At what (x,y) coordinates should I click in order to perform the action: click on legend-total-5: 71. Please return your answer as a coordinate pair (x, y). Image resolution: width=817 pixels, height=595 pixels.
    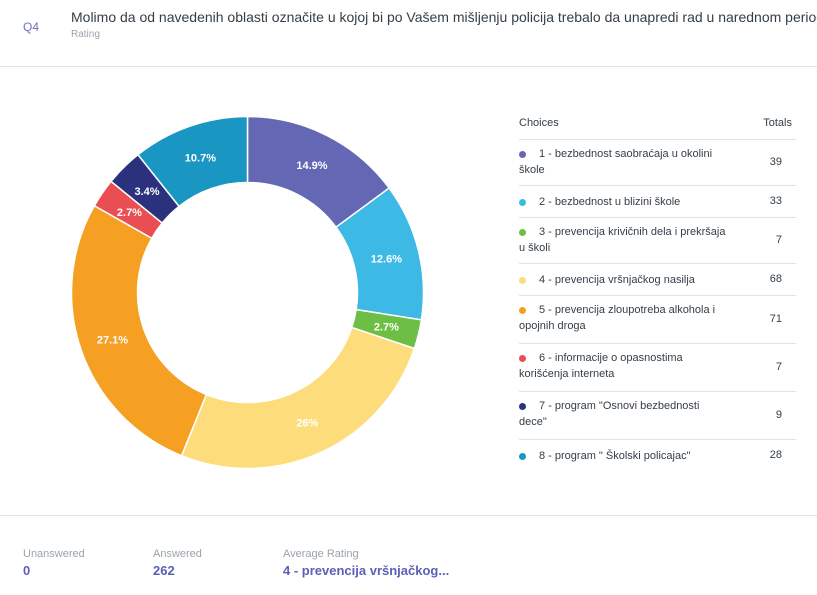
    Looking at the image, I should click on (775, 319).